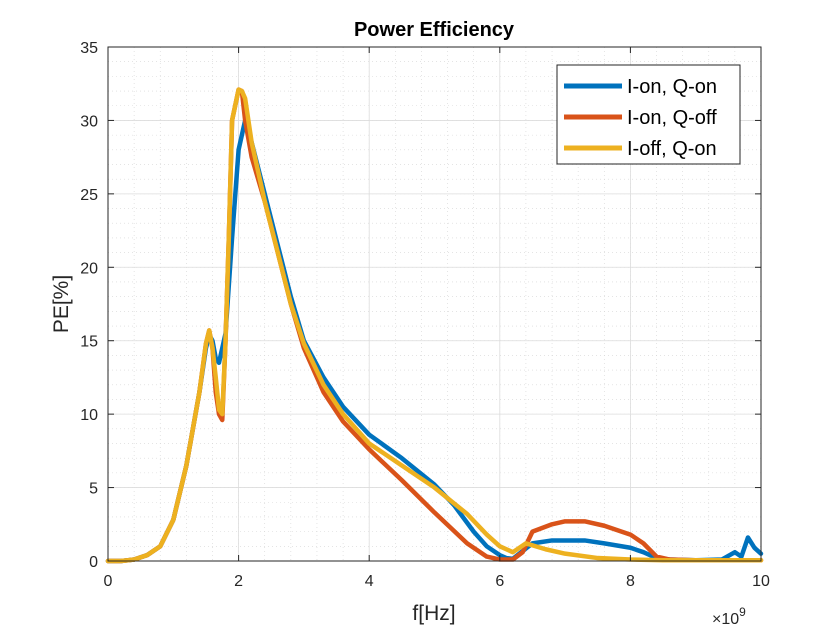  What do you see at coordinates (89, 48) in the screenshot?
I see `y-tick-label: 35` at bounding box center [89, 48].